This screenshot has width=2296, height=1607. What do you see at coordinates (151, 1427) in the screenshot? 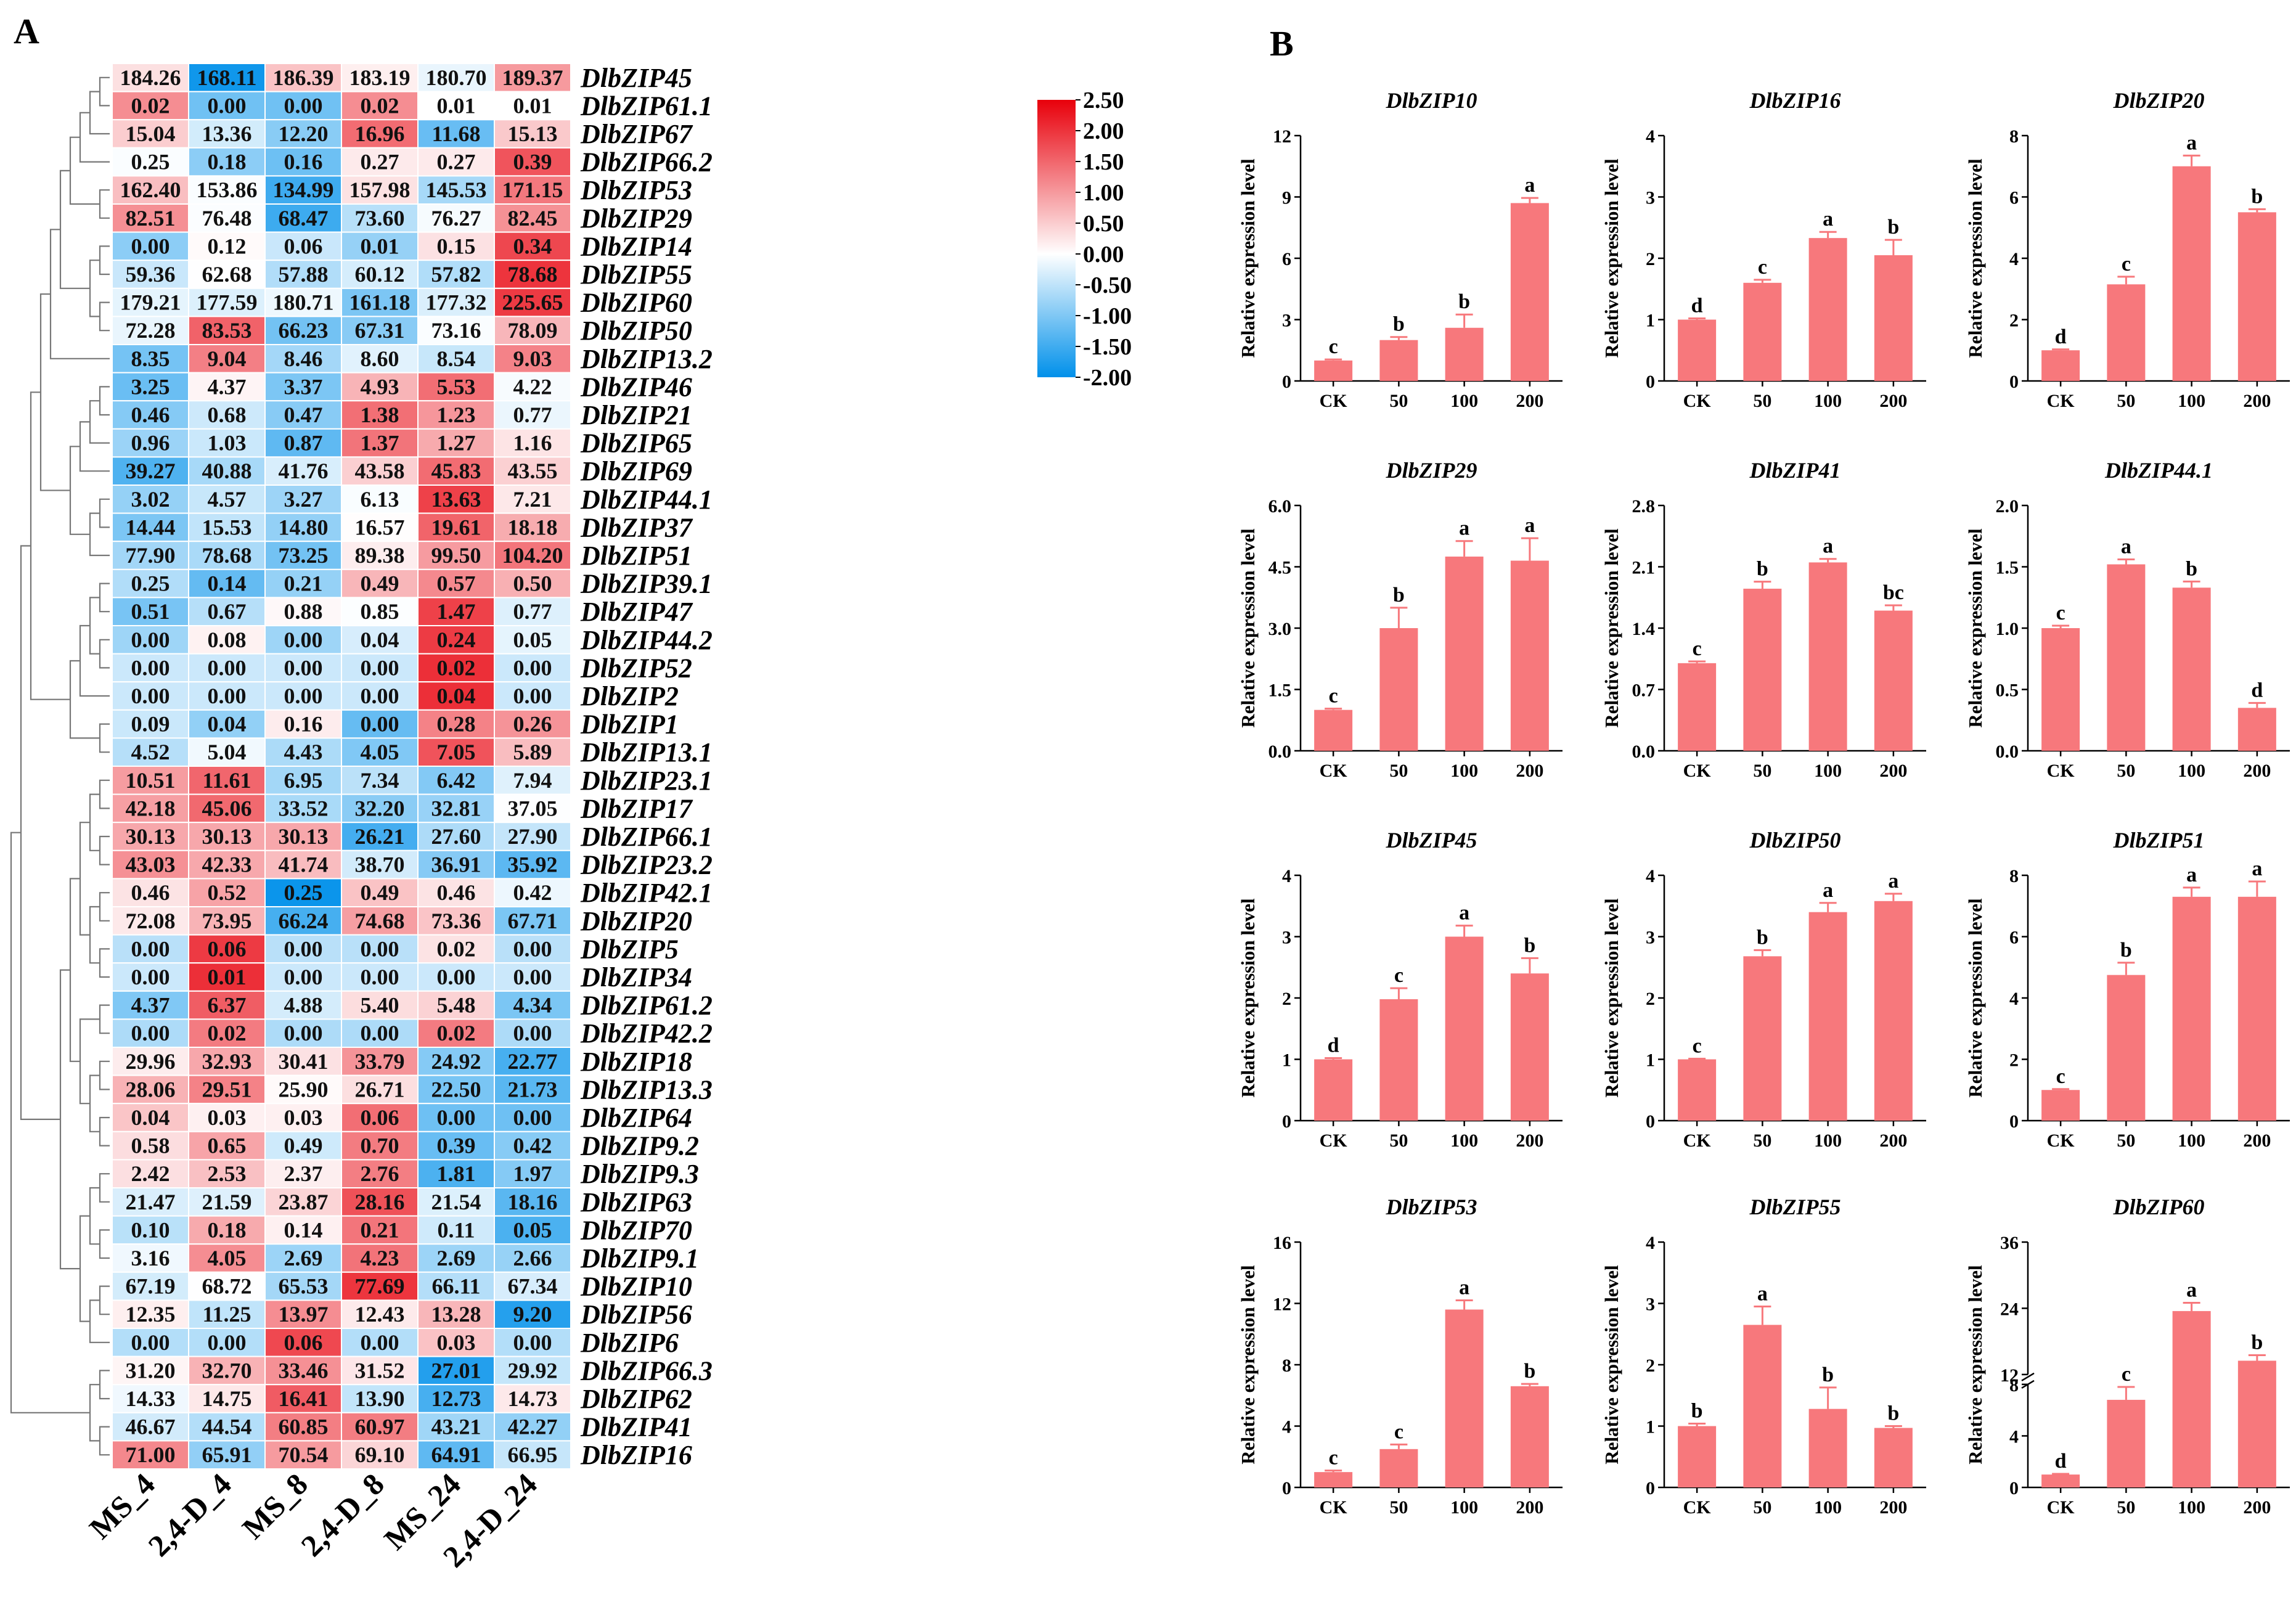
I see `heatmap-cell-value: 46.67` at bounding box center [151, 1427].